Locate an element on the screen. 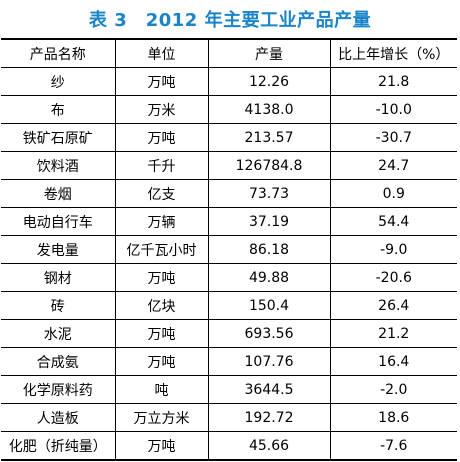 The height and width of the screenshot is (462, 460). growth-cell: 26.4 is located at coordinates (393, 305).